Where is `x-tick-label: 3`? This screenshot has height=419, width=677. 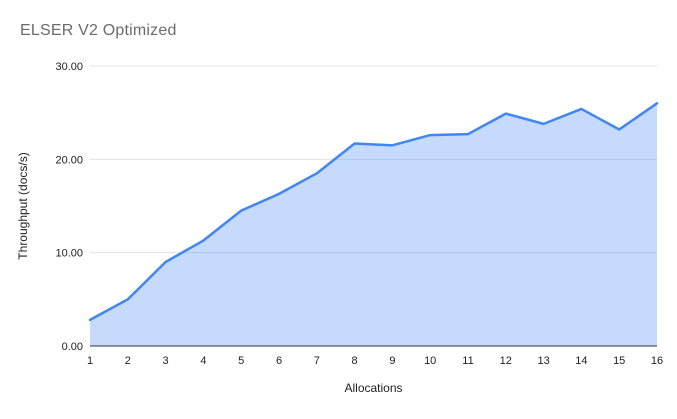 x-tick-label: 3 is located at coordinates (166, 361).